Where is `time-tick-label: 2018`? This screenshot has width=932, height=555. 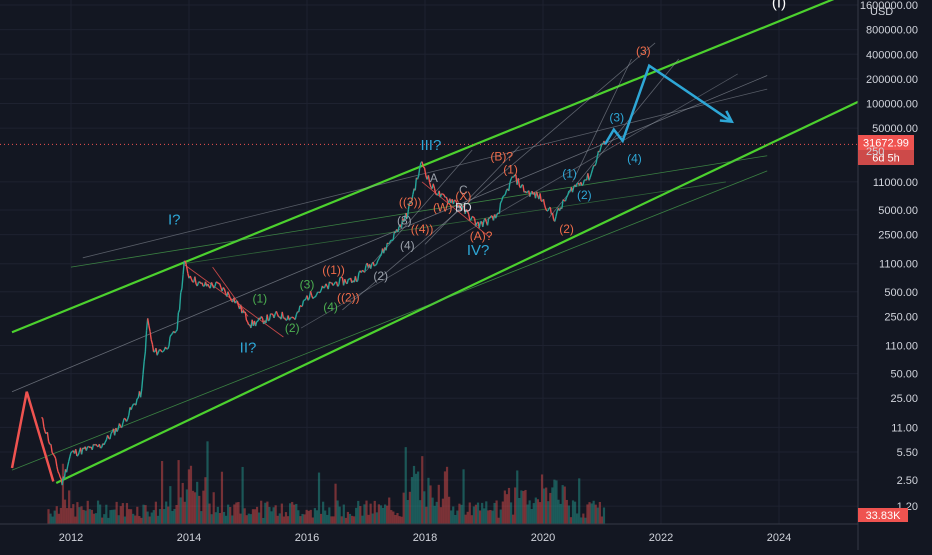
time-tick-label: 2018 is located at coordinates (425, 538).